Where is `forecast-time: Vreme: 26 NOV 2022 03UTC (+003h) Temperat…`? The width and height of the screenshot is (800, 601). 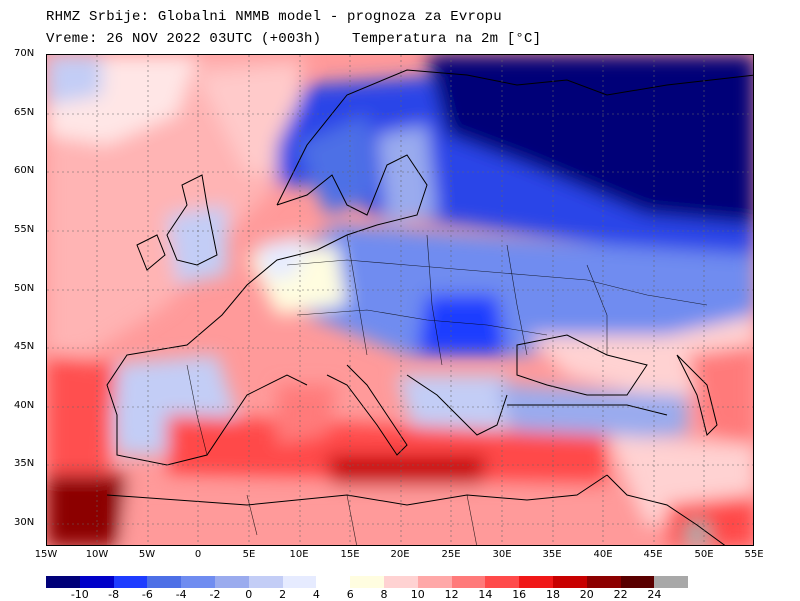 forecast-time: Vreme: 26 NOV 2022 03UTC (+003h) Temperat… is located at coordinates (293, 39).